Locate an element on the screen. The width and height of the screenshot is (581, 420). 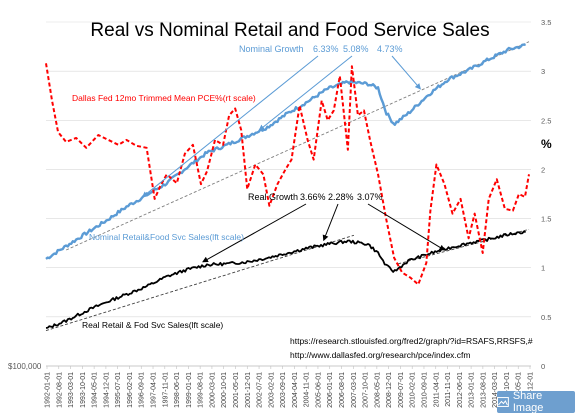
x-tick-label: 2001-05-01 is located at coordinates (236, 390).